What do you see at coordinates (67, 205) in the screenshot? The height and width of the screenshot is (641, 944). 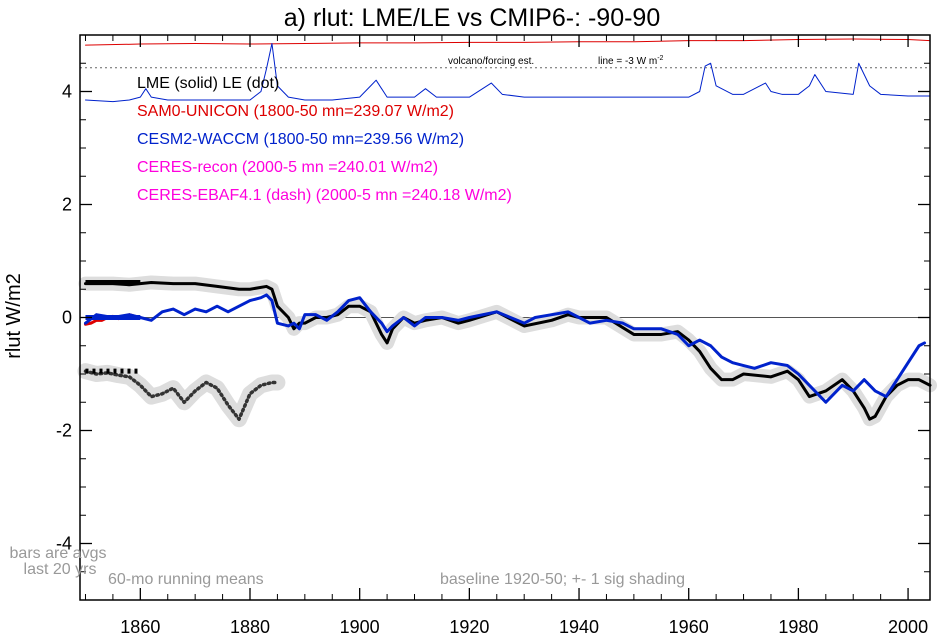 I see `y-tick-label: 2` at bounding box center [67, 205].